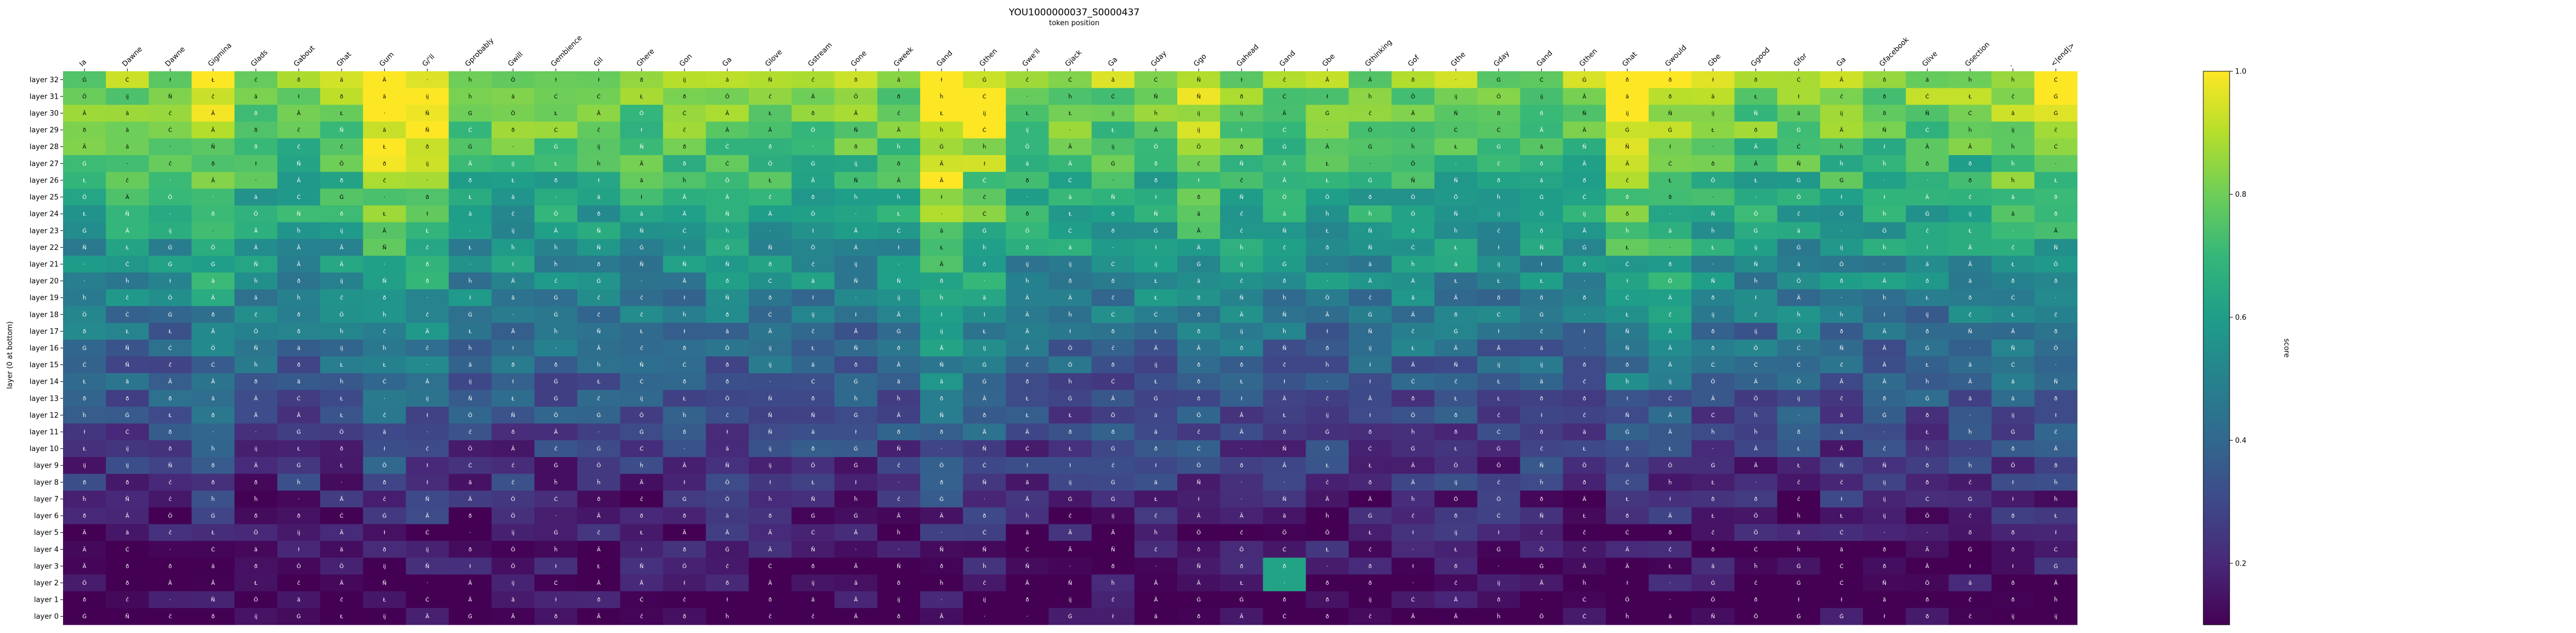  Describe the element at coordinates (1978, 55) in the screenshot. I see `x-tick-label: Gsection` at that location.